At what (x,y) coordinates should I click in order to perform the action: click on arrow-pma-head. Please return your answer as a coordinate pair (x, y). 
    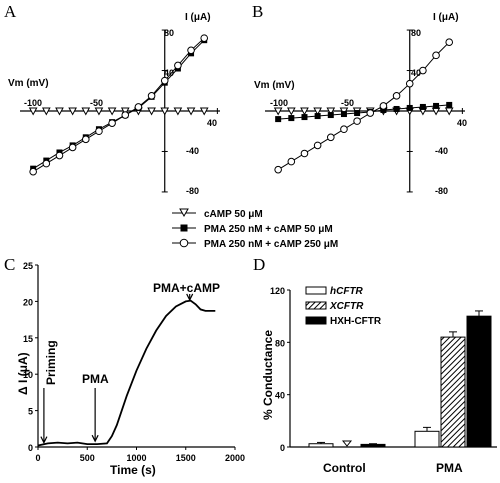
    Looking at the image, I should click on (95, 438).